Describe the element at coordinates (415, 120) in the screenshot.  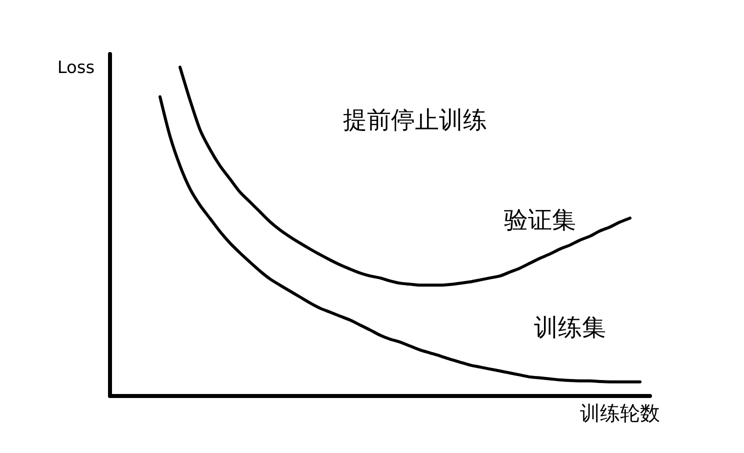
I see `annotation: 提前停止训练` at that location.